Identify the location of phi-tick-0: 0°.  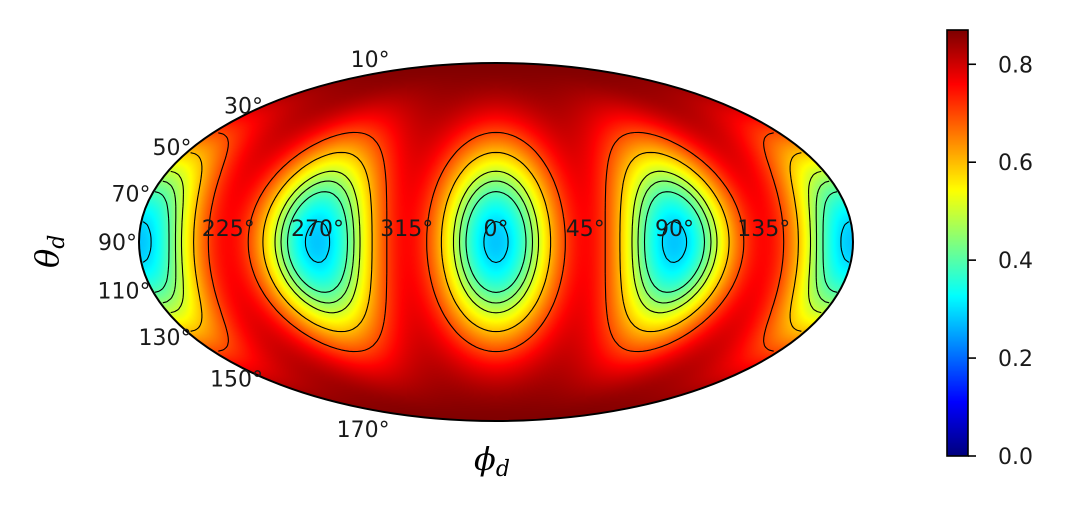
(496, 229).